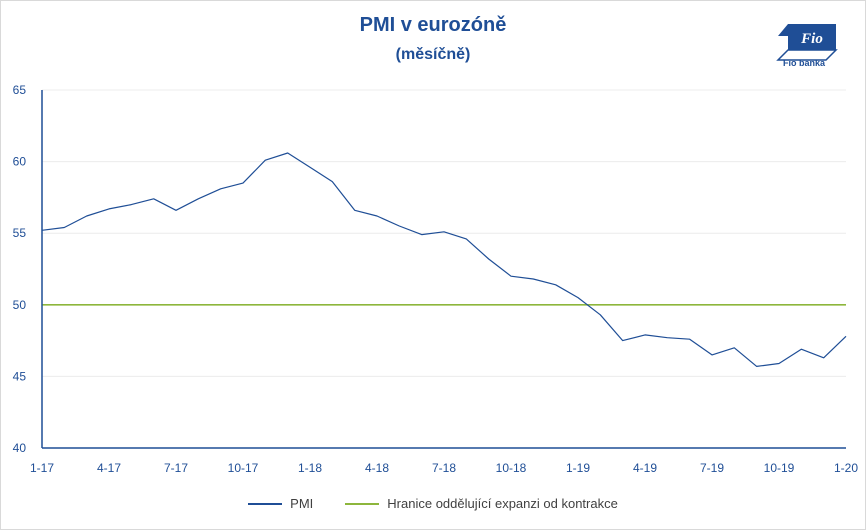 Image resolution: width=866 pixels, height=530 pixels. What do you see at coordinates (302, 503) in the screenshot?
I see `legend-label-pmi: PMI` at bounding box center [302, 503].